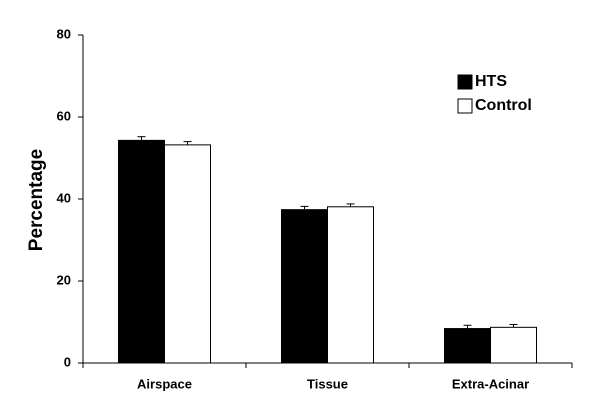  I want to click on y-tick-label: 80, so click(64, 33).